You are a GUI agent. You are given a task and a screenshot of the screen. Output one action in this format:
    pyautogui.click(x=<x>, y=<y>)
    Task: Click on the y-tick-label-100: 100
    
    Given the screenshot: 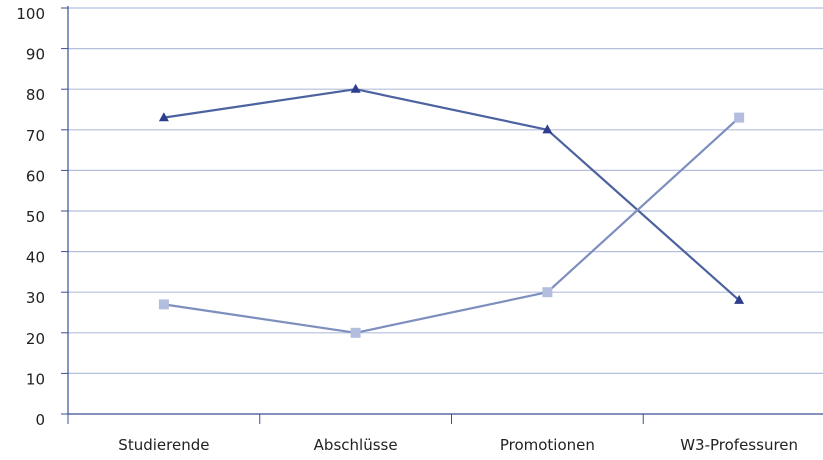 What is the action you would take?
    pyautogui.click(x=30, y=14)
    